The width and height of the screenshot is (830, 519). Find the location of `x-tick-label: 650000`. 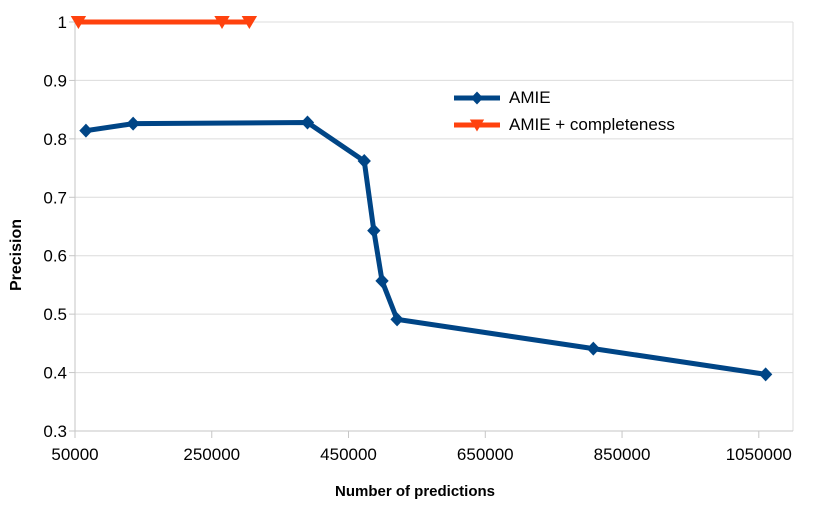

x-tick-label: 650000 is located at coordinates (485, 454).